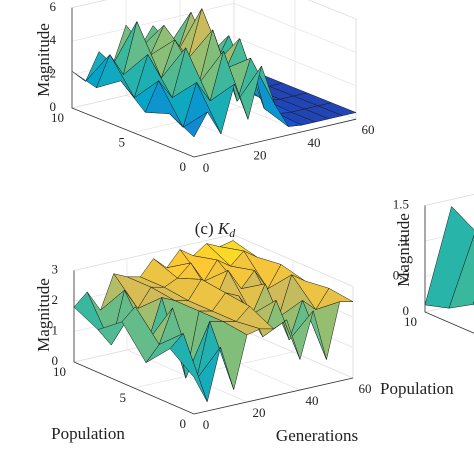  Describe the element at coordinates (215, 229) in the screenshot. I see `panel-title: (c) Kd` at that location.